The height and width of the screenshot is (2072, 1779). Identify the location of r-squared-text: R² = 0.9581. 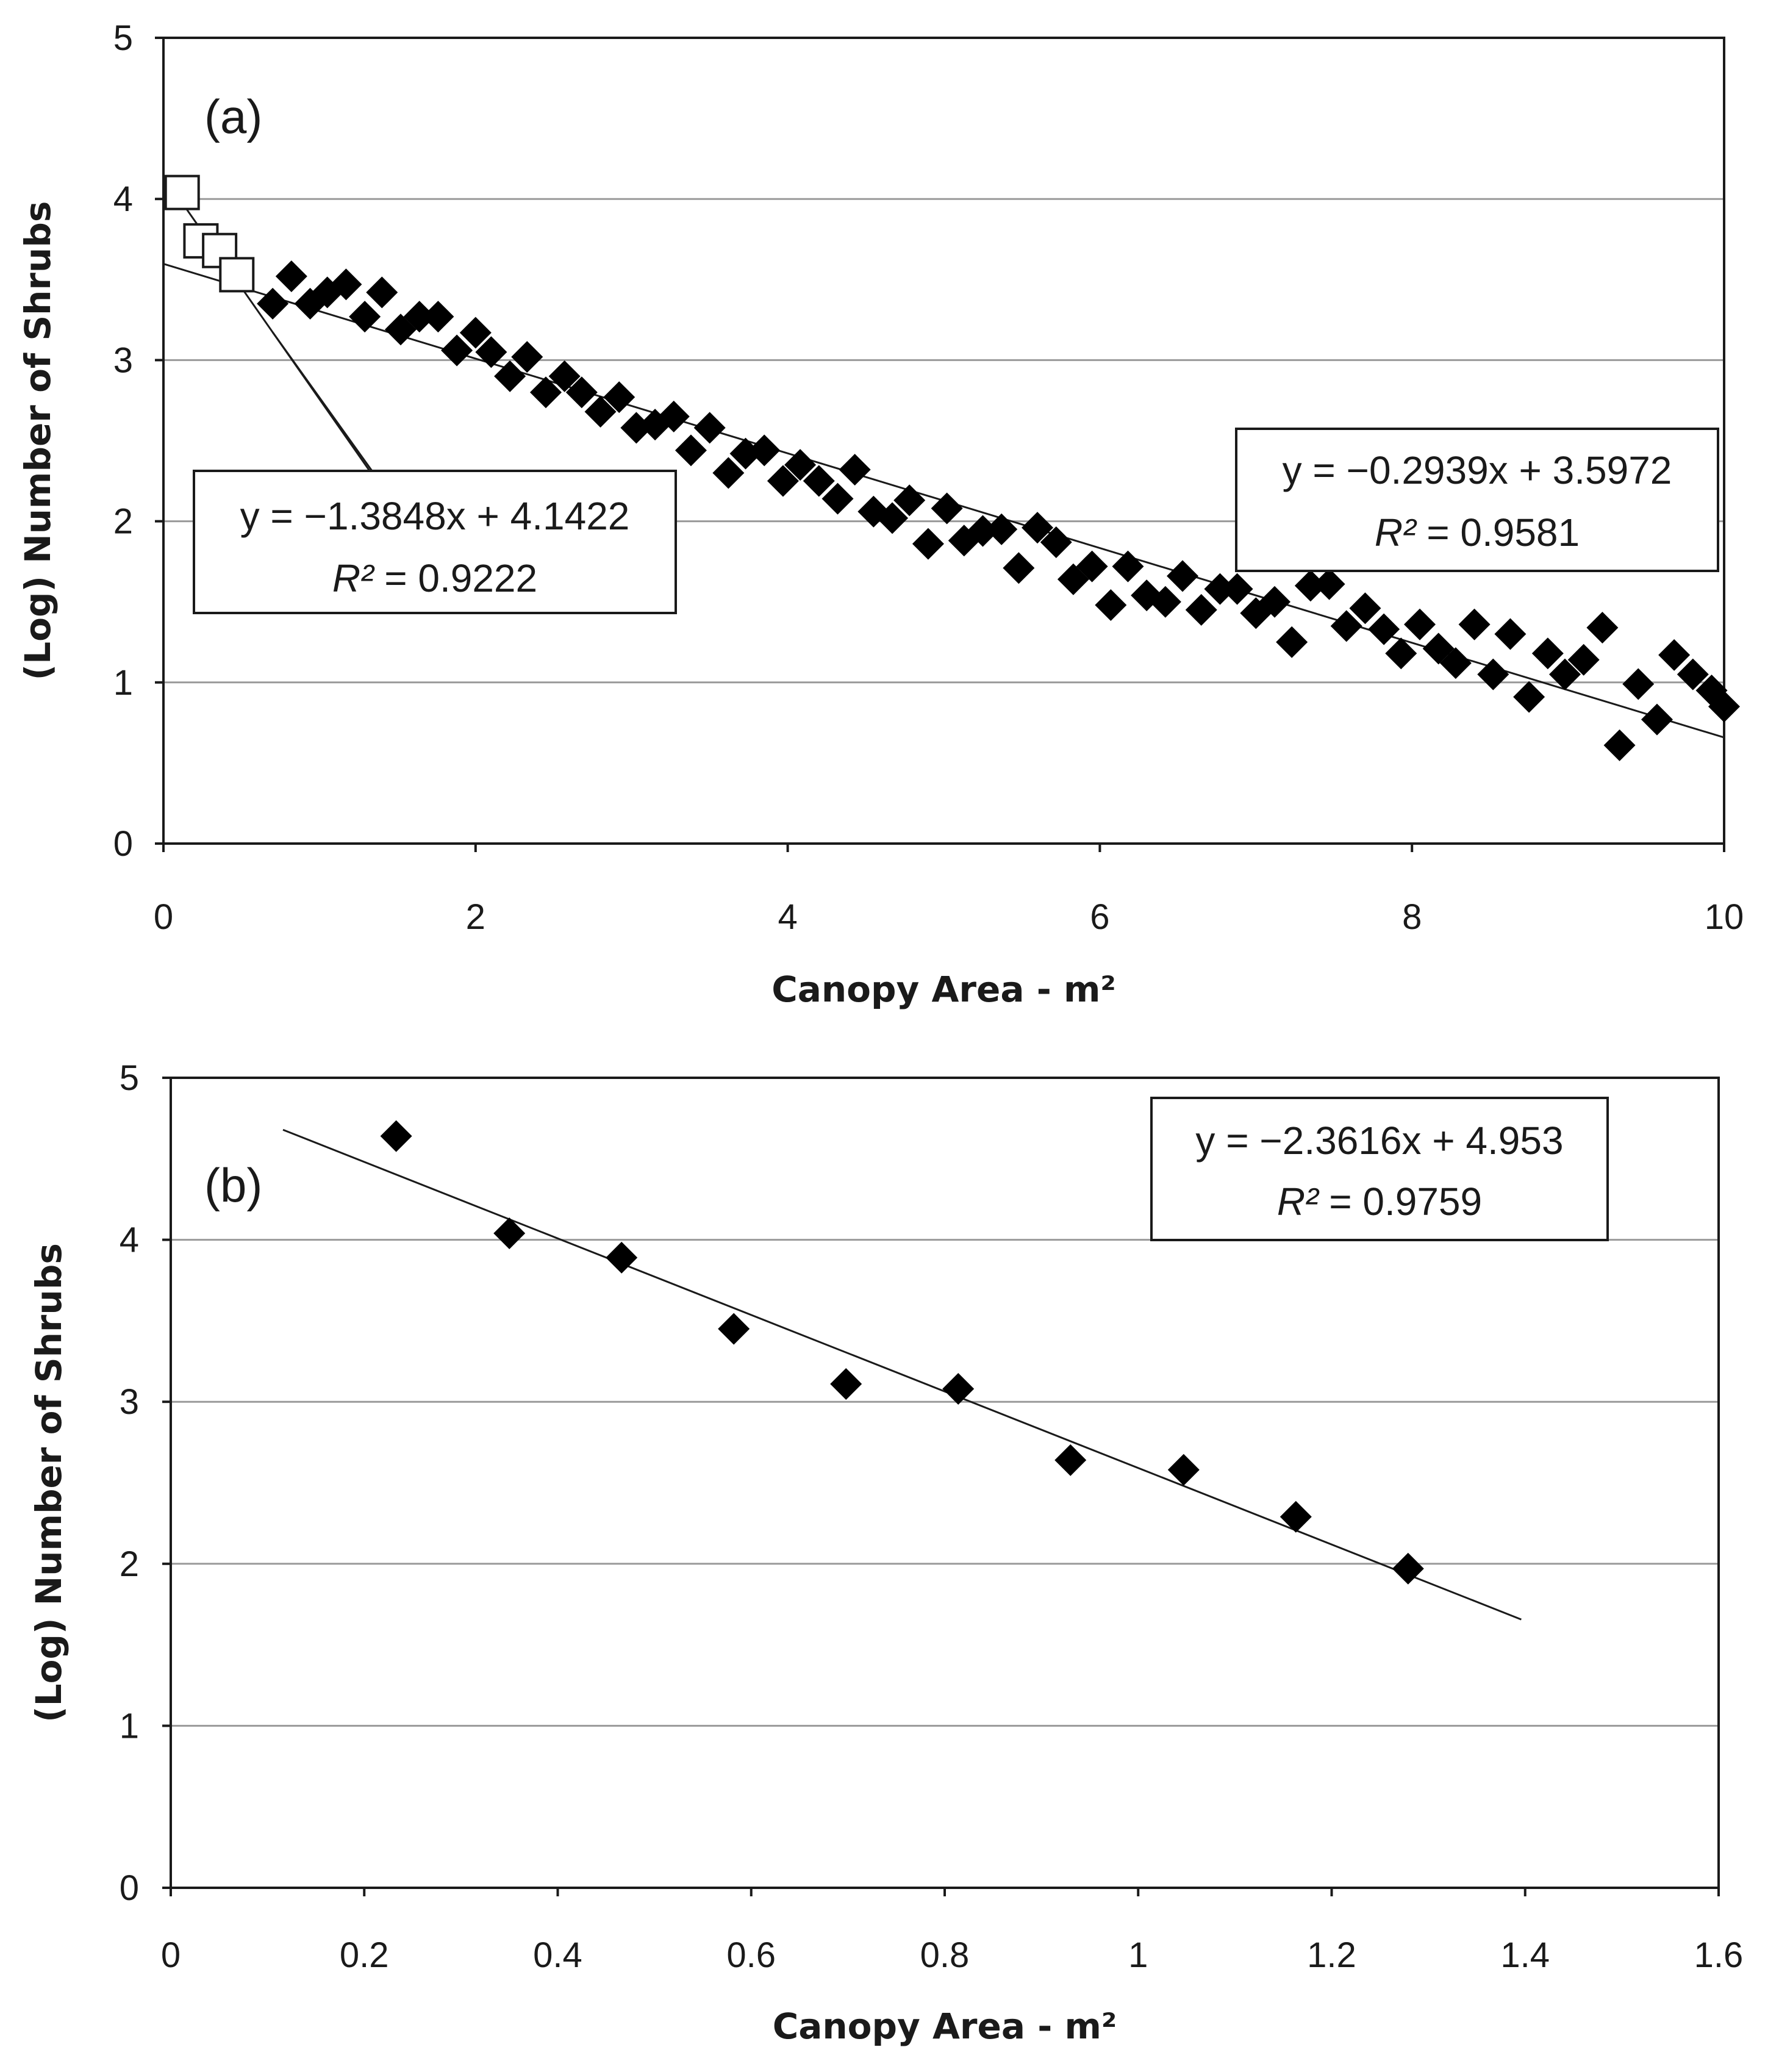
(1477, 532).